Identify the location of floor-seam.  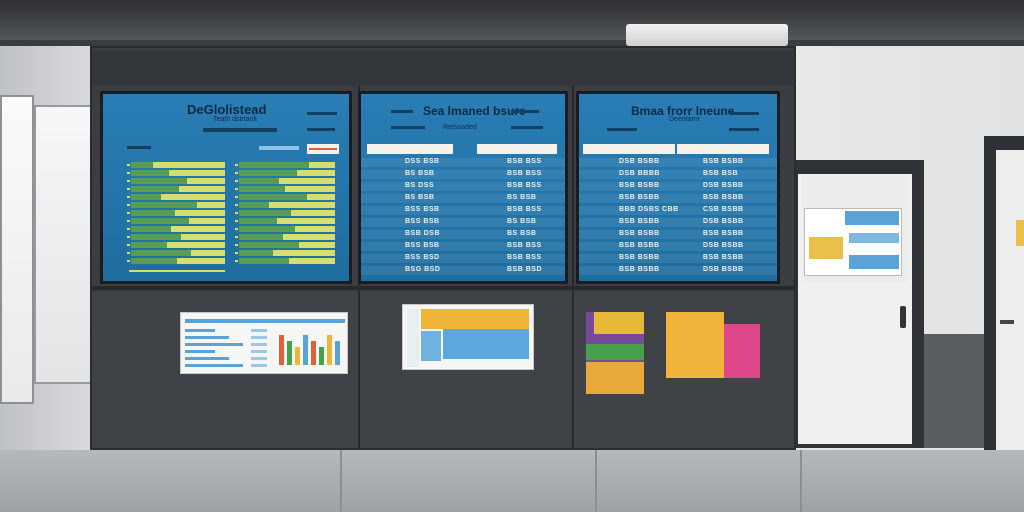
(596, 481).